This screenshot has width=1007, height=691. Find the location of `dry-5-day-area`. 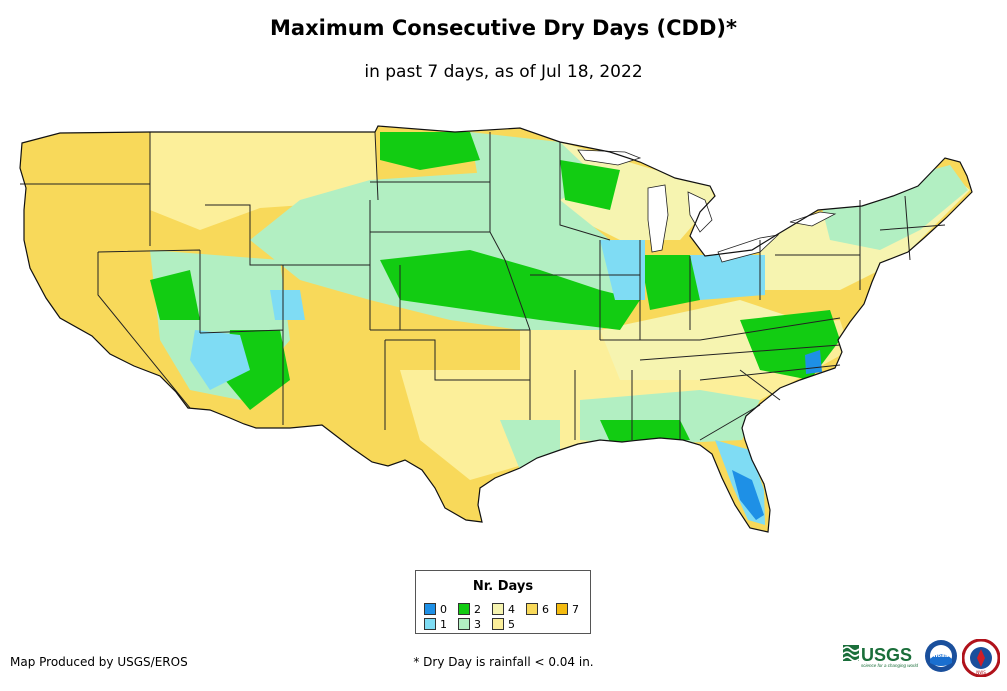

dry-5-day-area is located at coordinates (470, 425).